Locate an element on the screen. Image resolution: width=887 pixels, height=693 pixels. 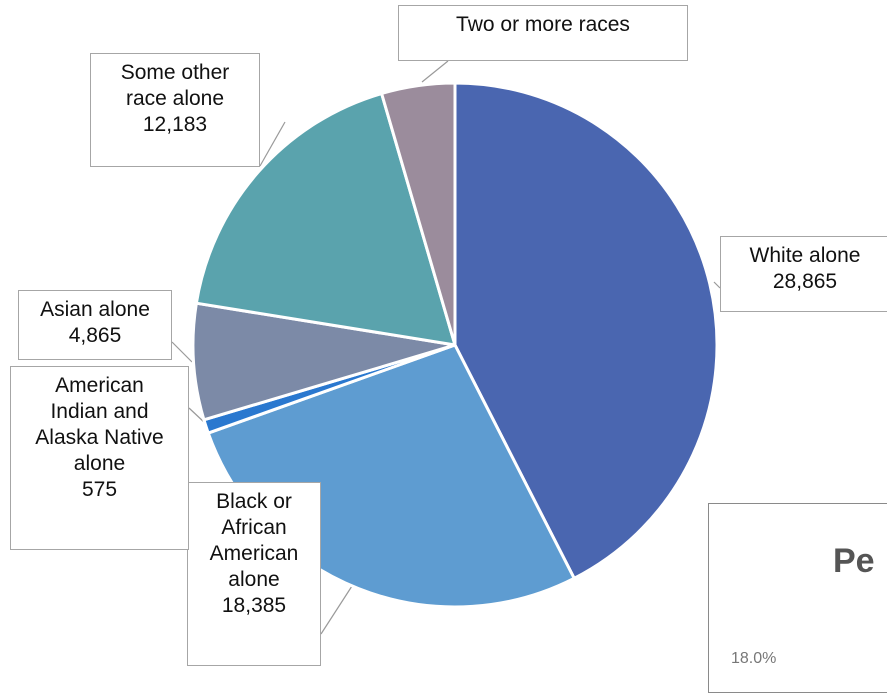
inset-chart-tick-label: 18.0% is located at coordinates (754, 658).